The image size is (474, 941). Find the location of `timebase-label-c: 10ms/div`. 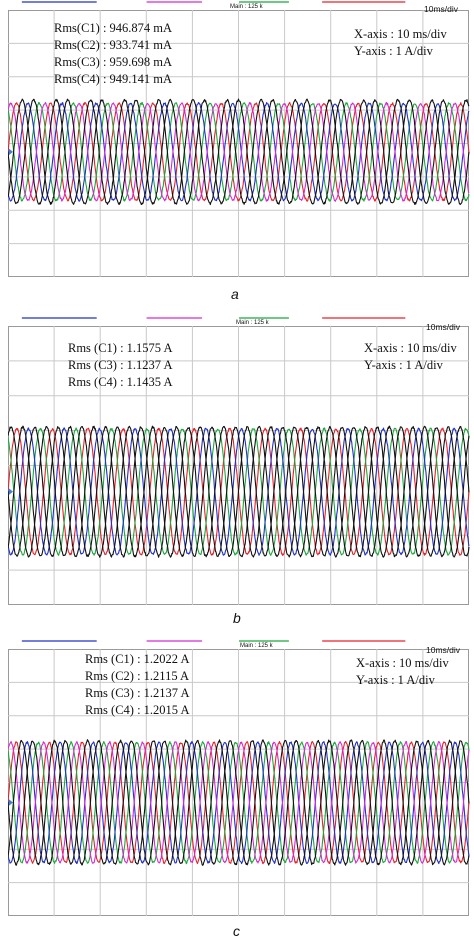

timebase-label-c: 10ms/div is located at coordinates (443, 650).